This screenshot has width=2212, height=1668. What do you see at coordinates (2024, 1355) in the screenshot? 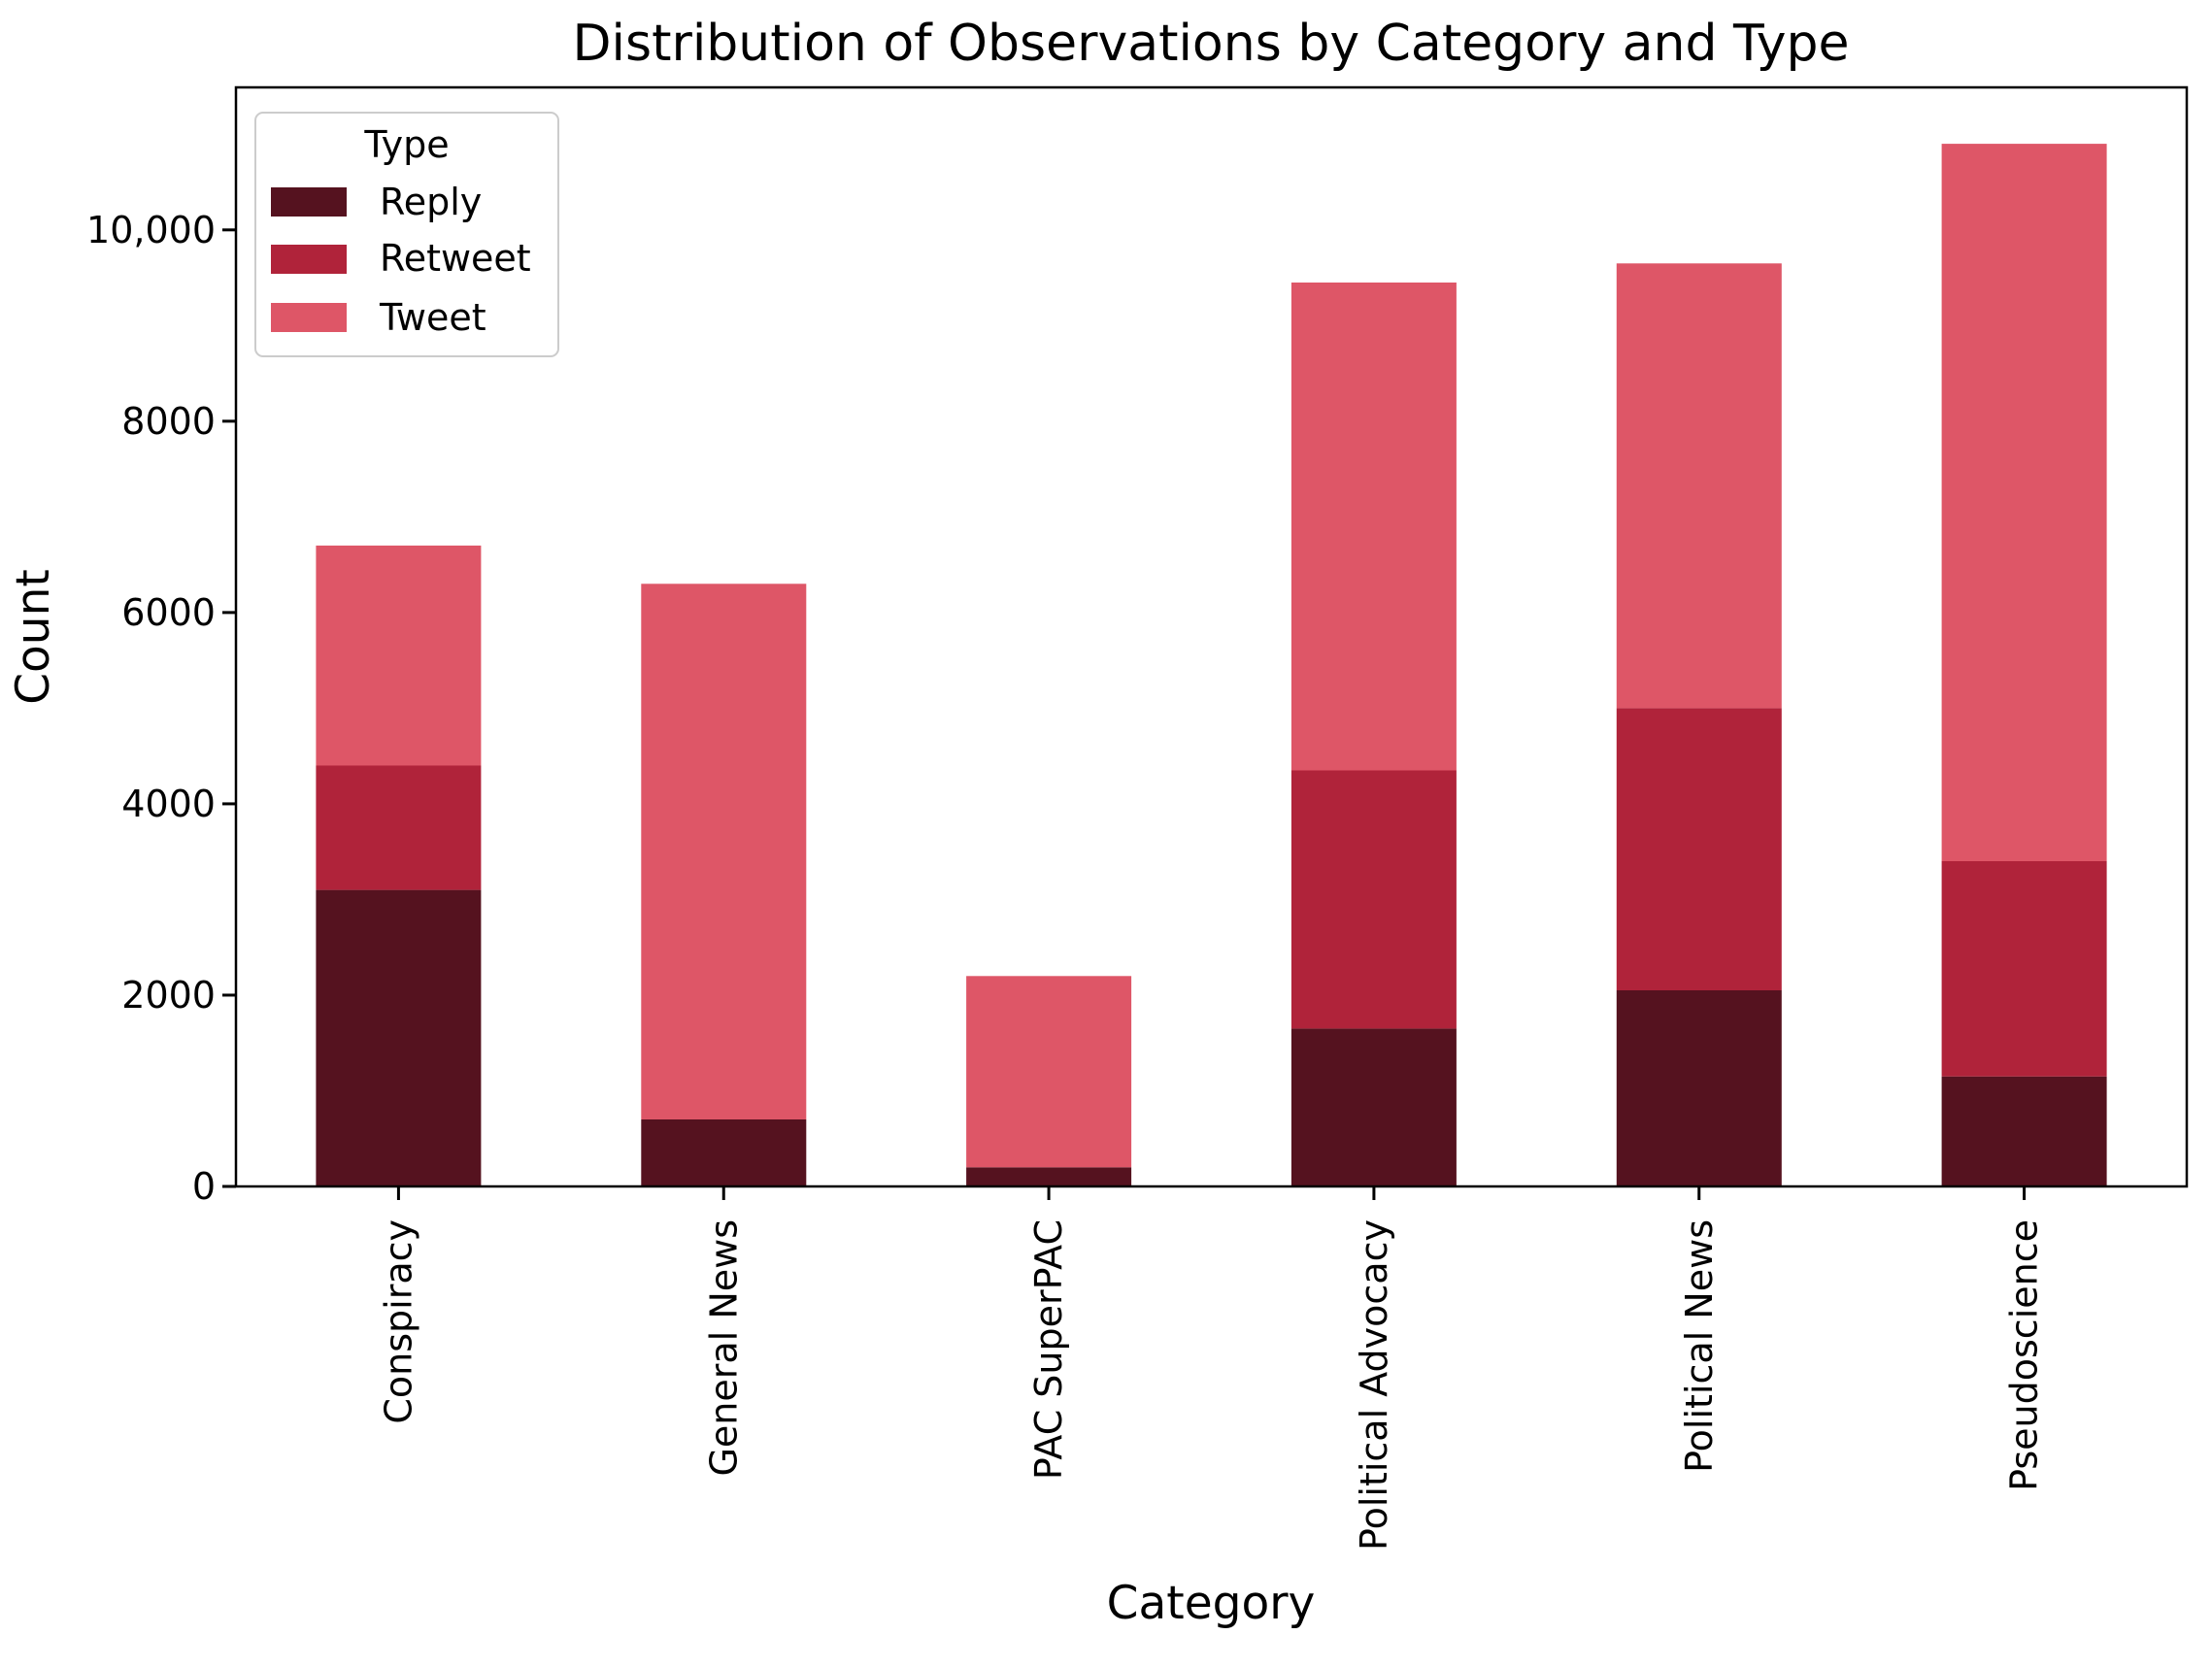
I see `x-tick-label-pseudoscience: Pseudoscience` at bounding box center [2024, 1355].